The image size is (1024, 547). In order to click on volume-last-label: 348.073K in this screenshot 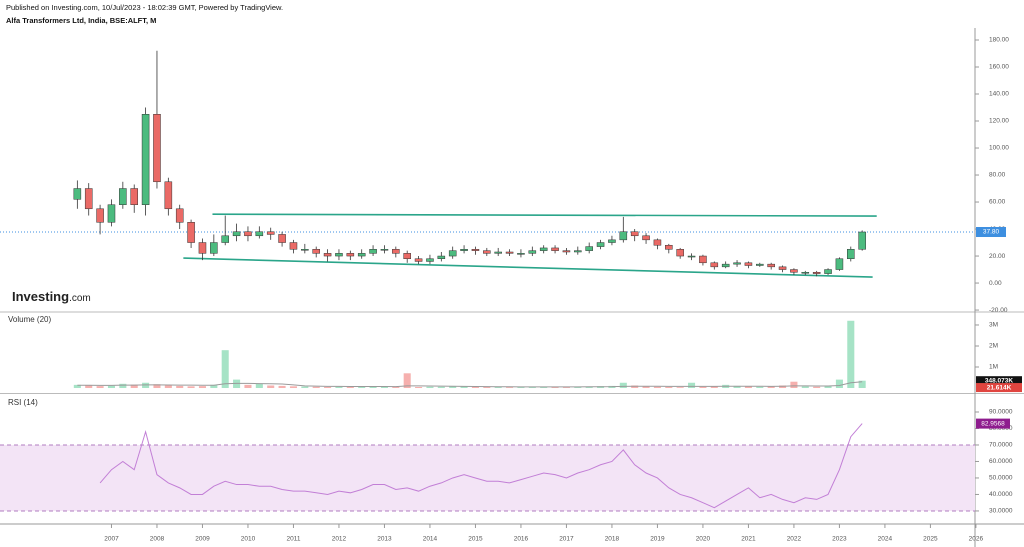, I will do `click(999, 380)`.